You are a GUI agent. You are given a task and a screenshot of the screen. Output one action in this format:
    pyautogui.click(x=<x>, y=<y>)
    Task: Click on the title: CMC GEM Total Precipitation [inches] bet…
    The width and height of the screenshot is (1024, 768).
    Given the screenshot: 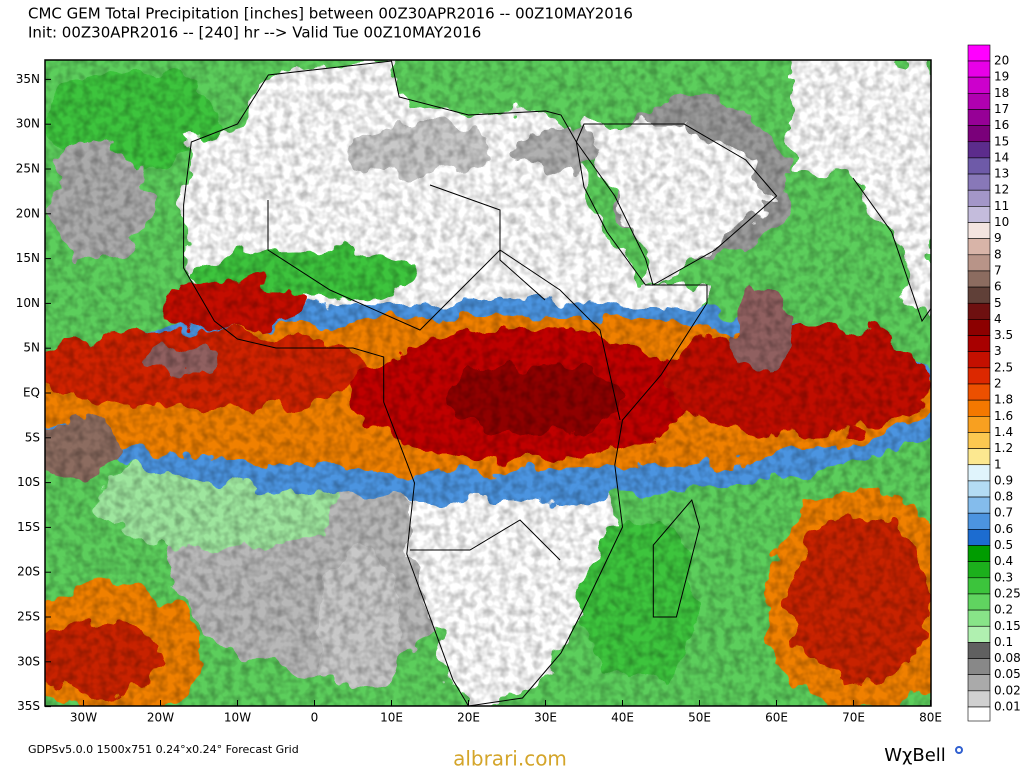 What is the action you would take?
    pyautogui.click(x=330, y=14)
    